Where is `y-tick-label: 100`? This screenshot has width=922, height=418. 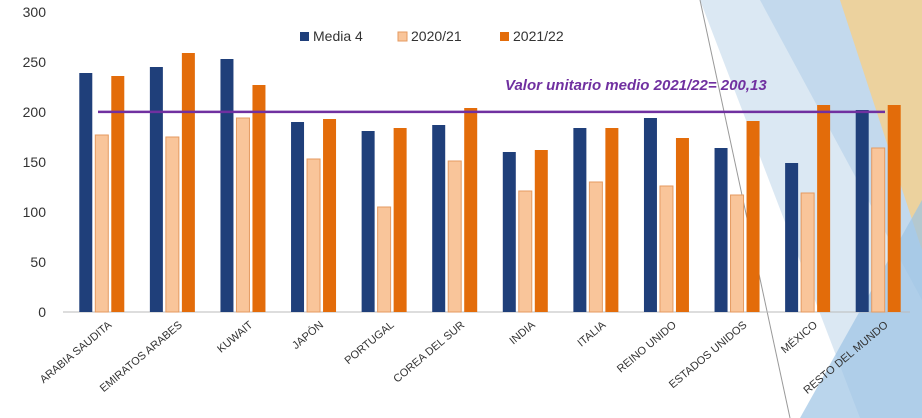 y-tick-label: 100 is located at coordinates (35, 212).